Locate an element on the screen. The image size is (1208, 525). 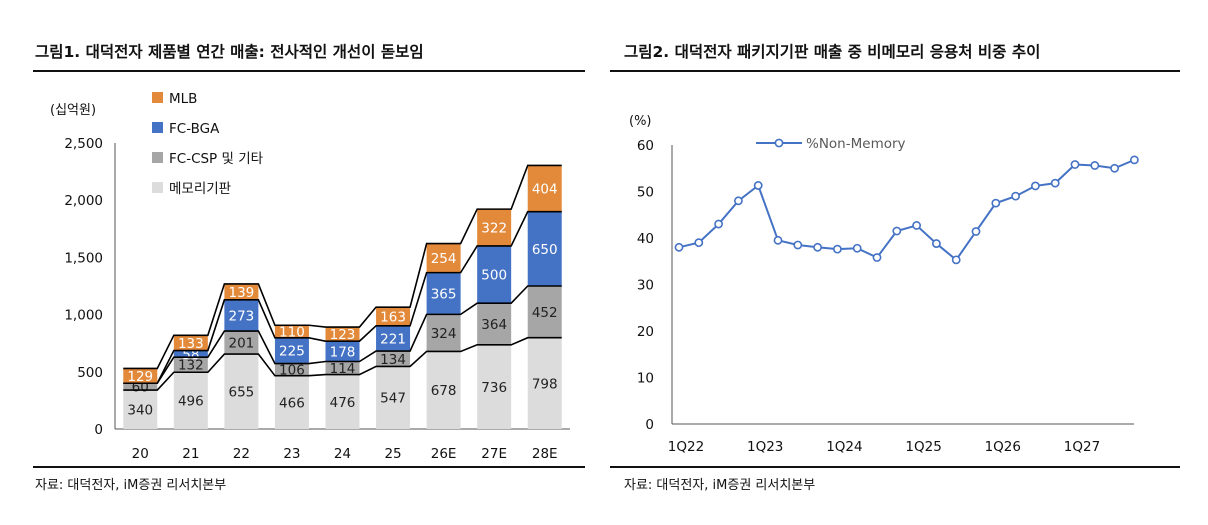
legend-label: MLB is located at coordinates (183, 99).